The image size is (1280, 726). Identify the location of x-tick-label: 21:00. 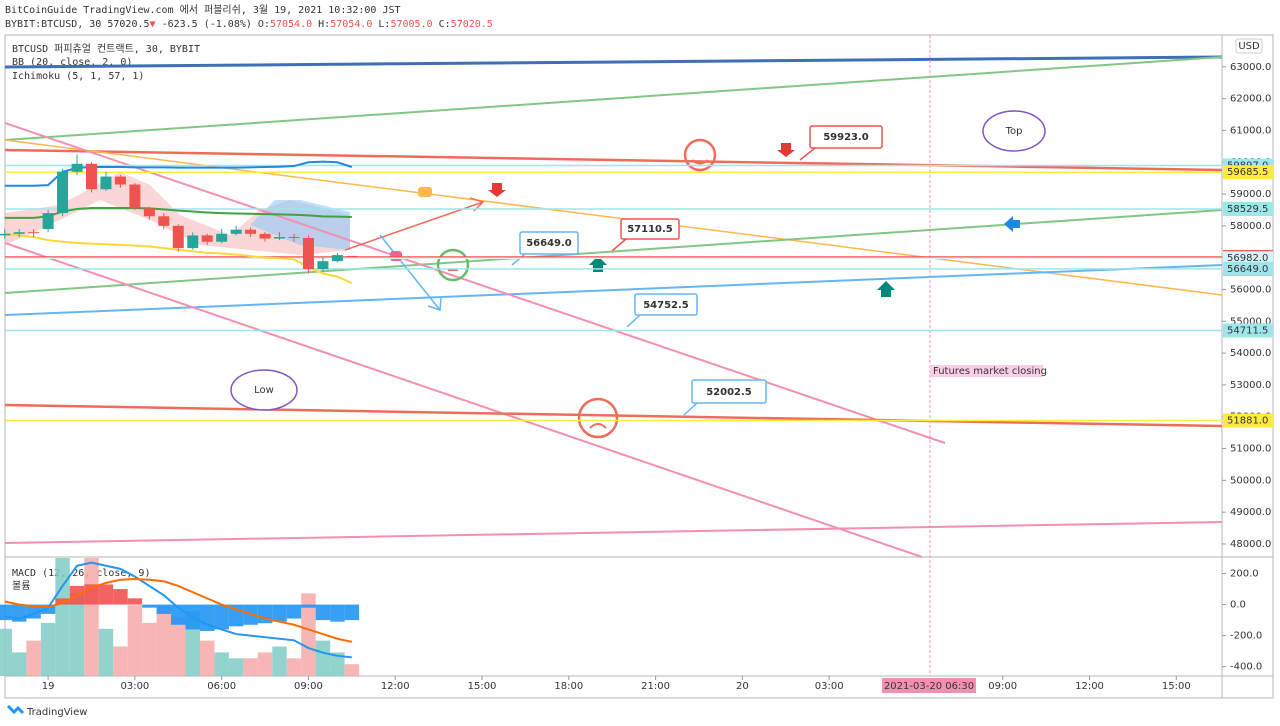
(655, 686).